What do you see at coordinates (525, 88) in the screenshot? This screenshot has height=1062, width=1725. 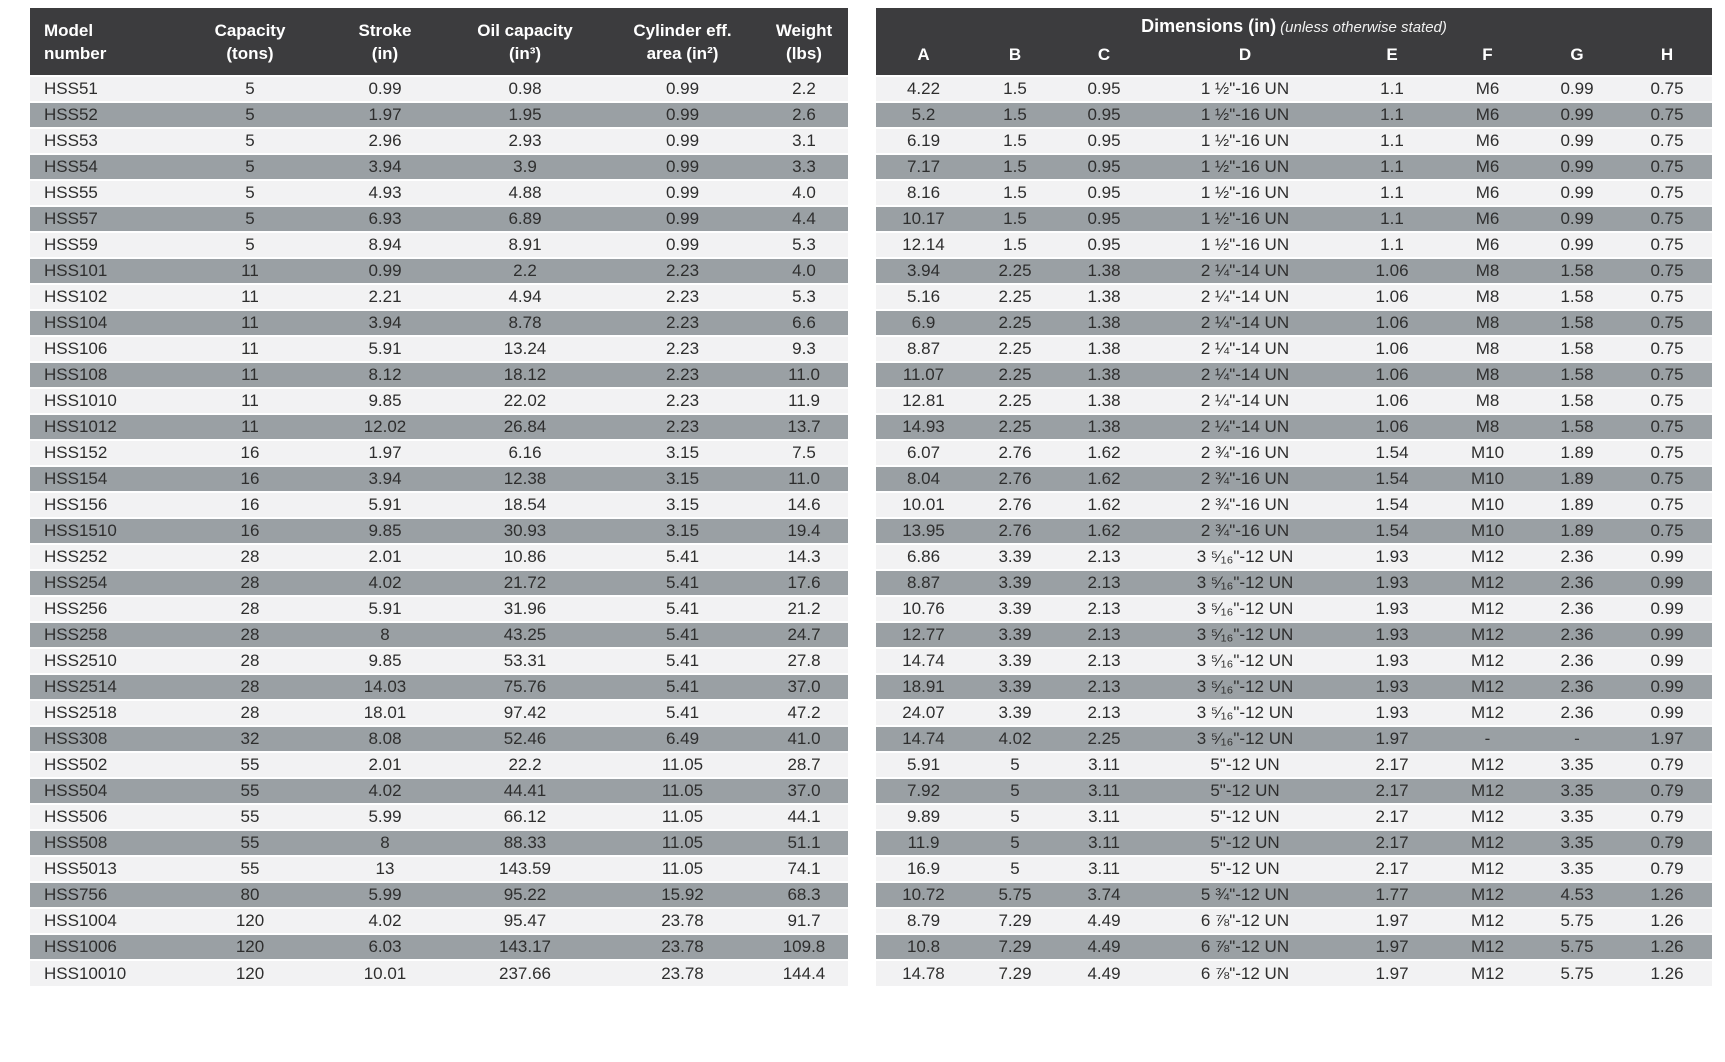 I see `cell-oil-capacity: 0.98` at bounding box center [525, 88].